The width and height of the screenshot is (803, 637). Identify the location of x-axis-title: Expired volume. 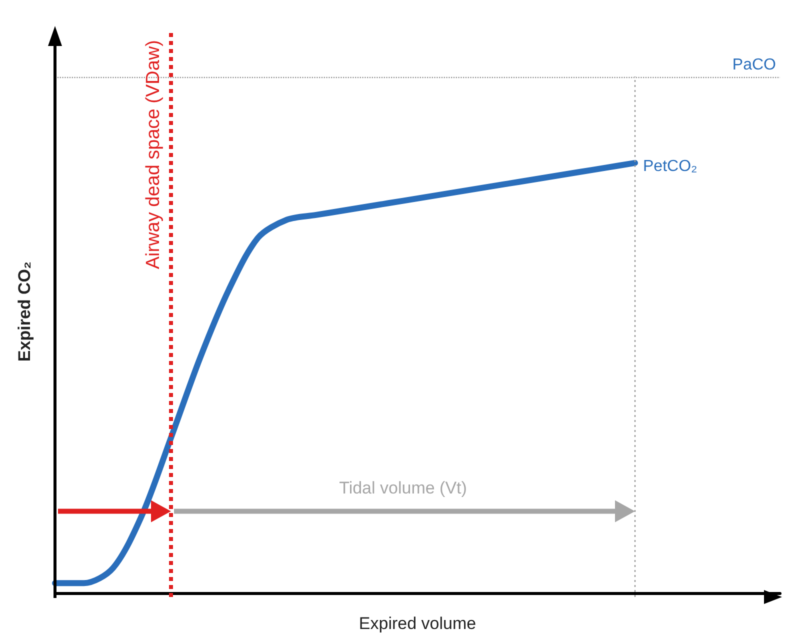
(417, 623).